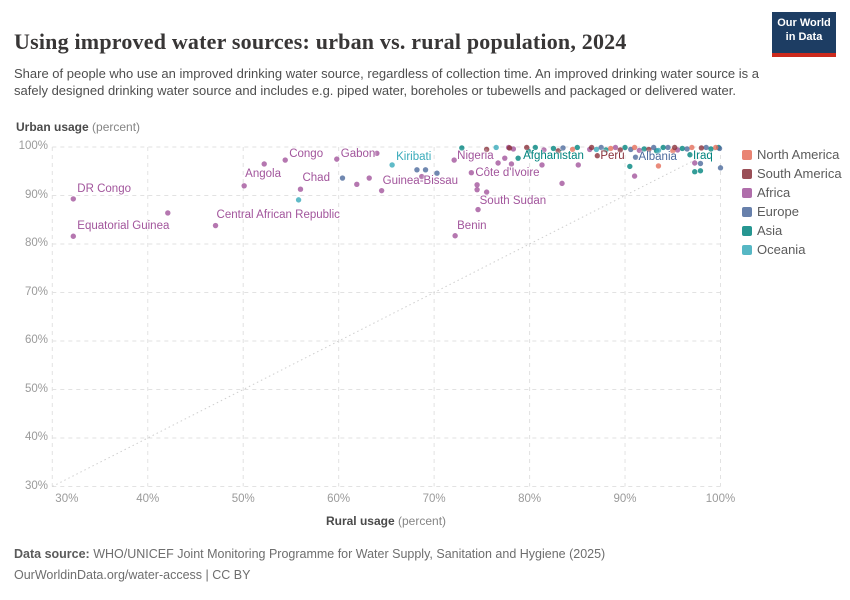  What do you see at coordinates (471, 173) in the screenshot?
I see `data-point-c-te-d-ivoire` at bounding box center [471, 173].